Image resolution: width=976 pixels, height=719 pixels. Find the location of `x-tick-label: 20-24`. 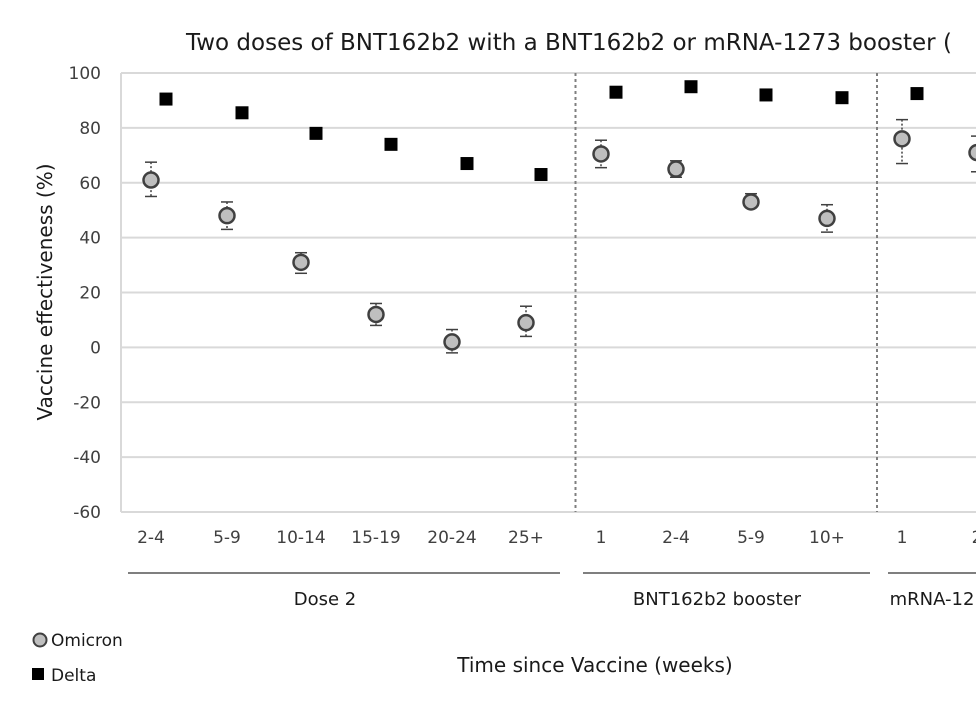

x-tick-label: 20-24 is located at coordinates (451, 538).